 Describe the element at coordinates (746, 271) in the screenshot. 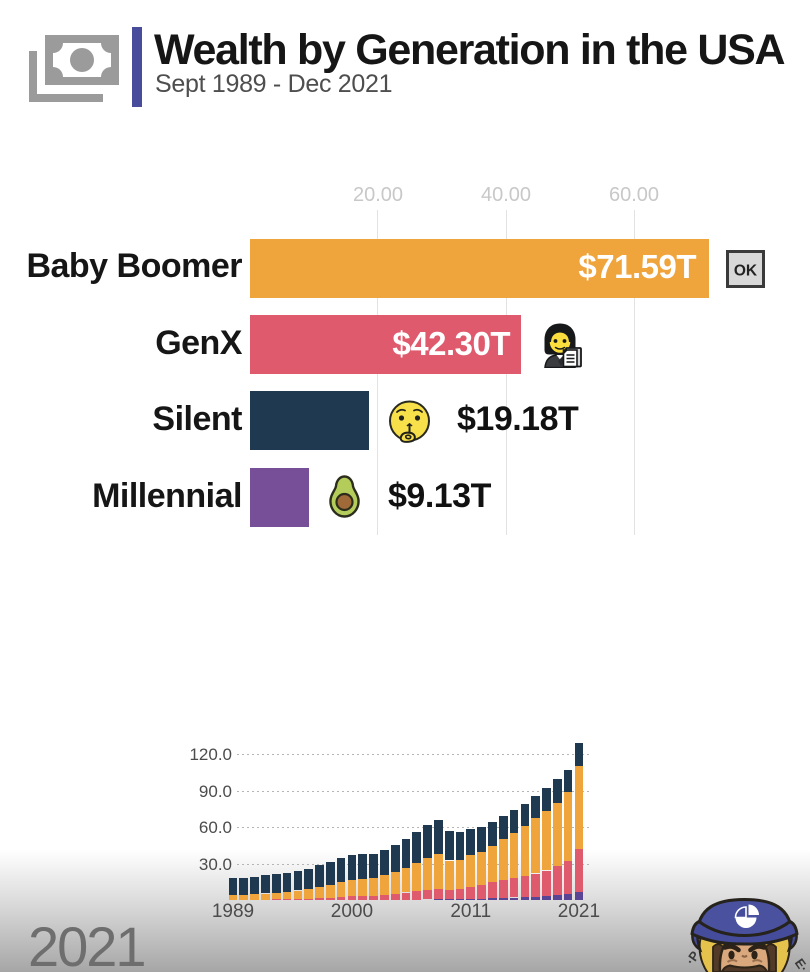

I see `svg-text: OK` at that location.